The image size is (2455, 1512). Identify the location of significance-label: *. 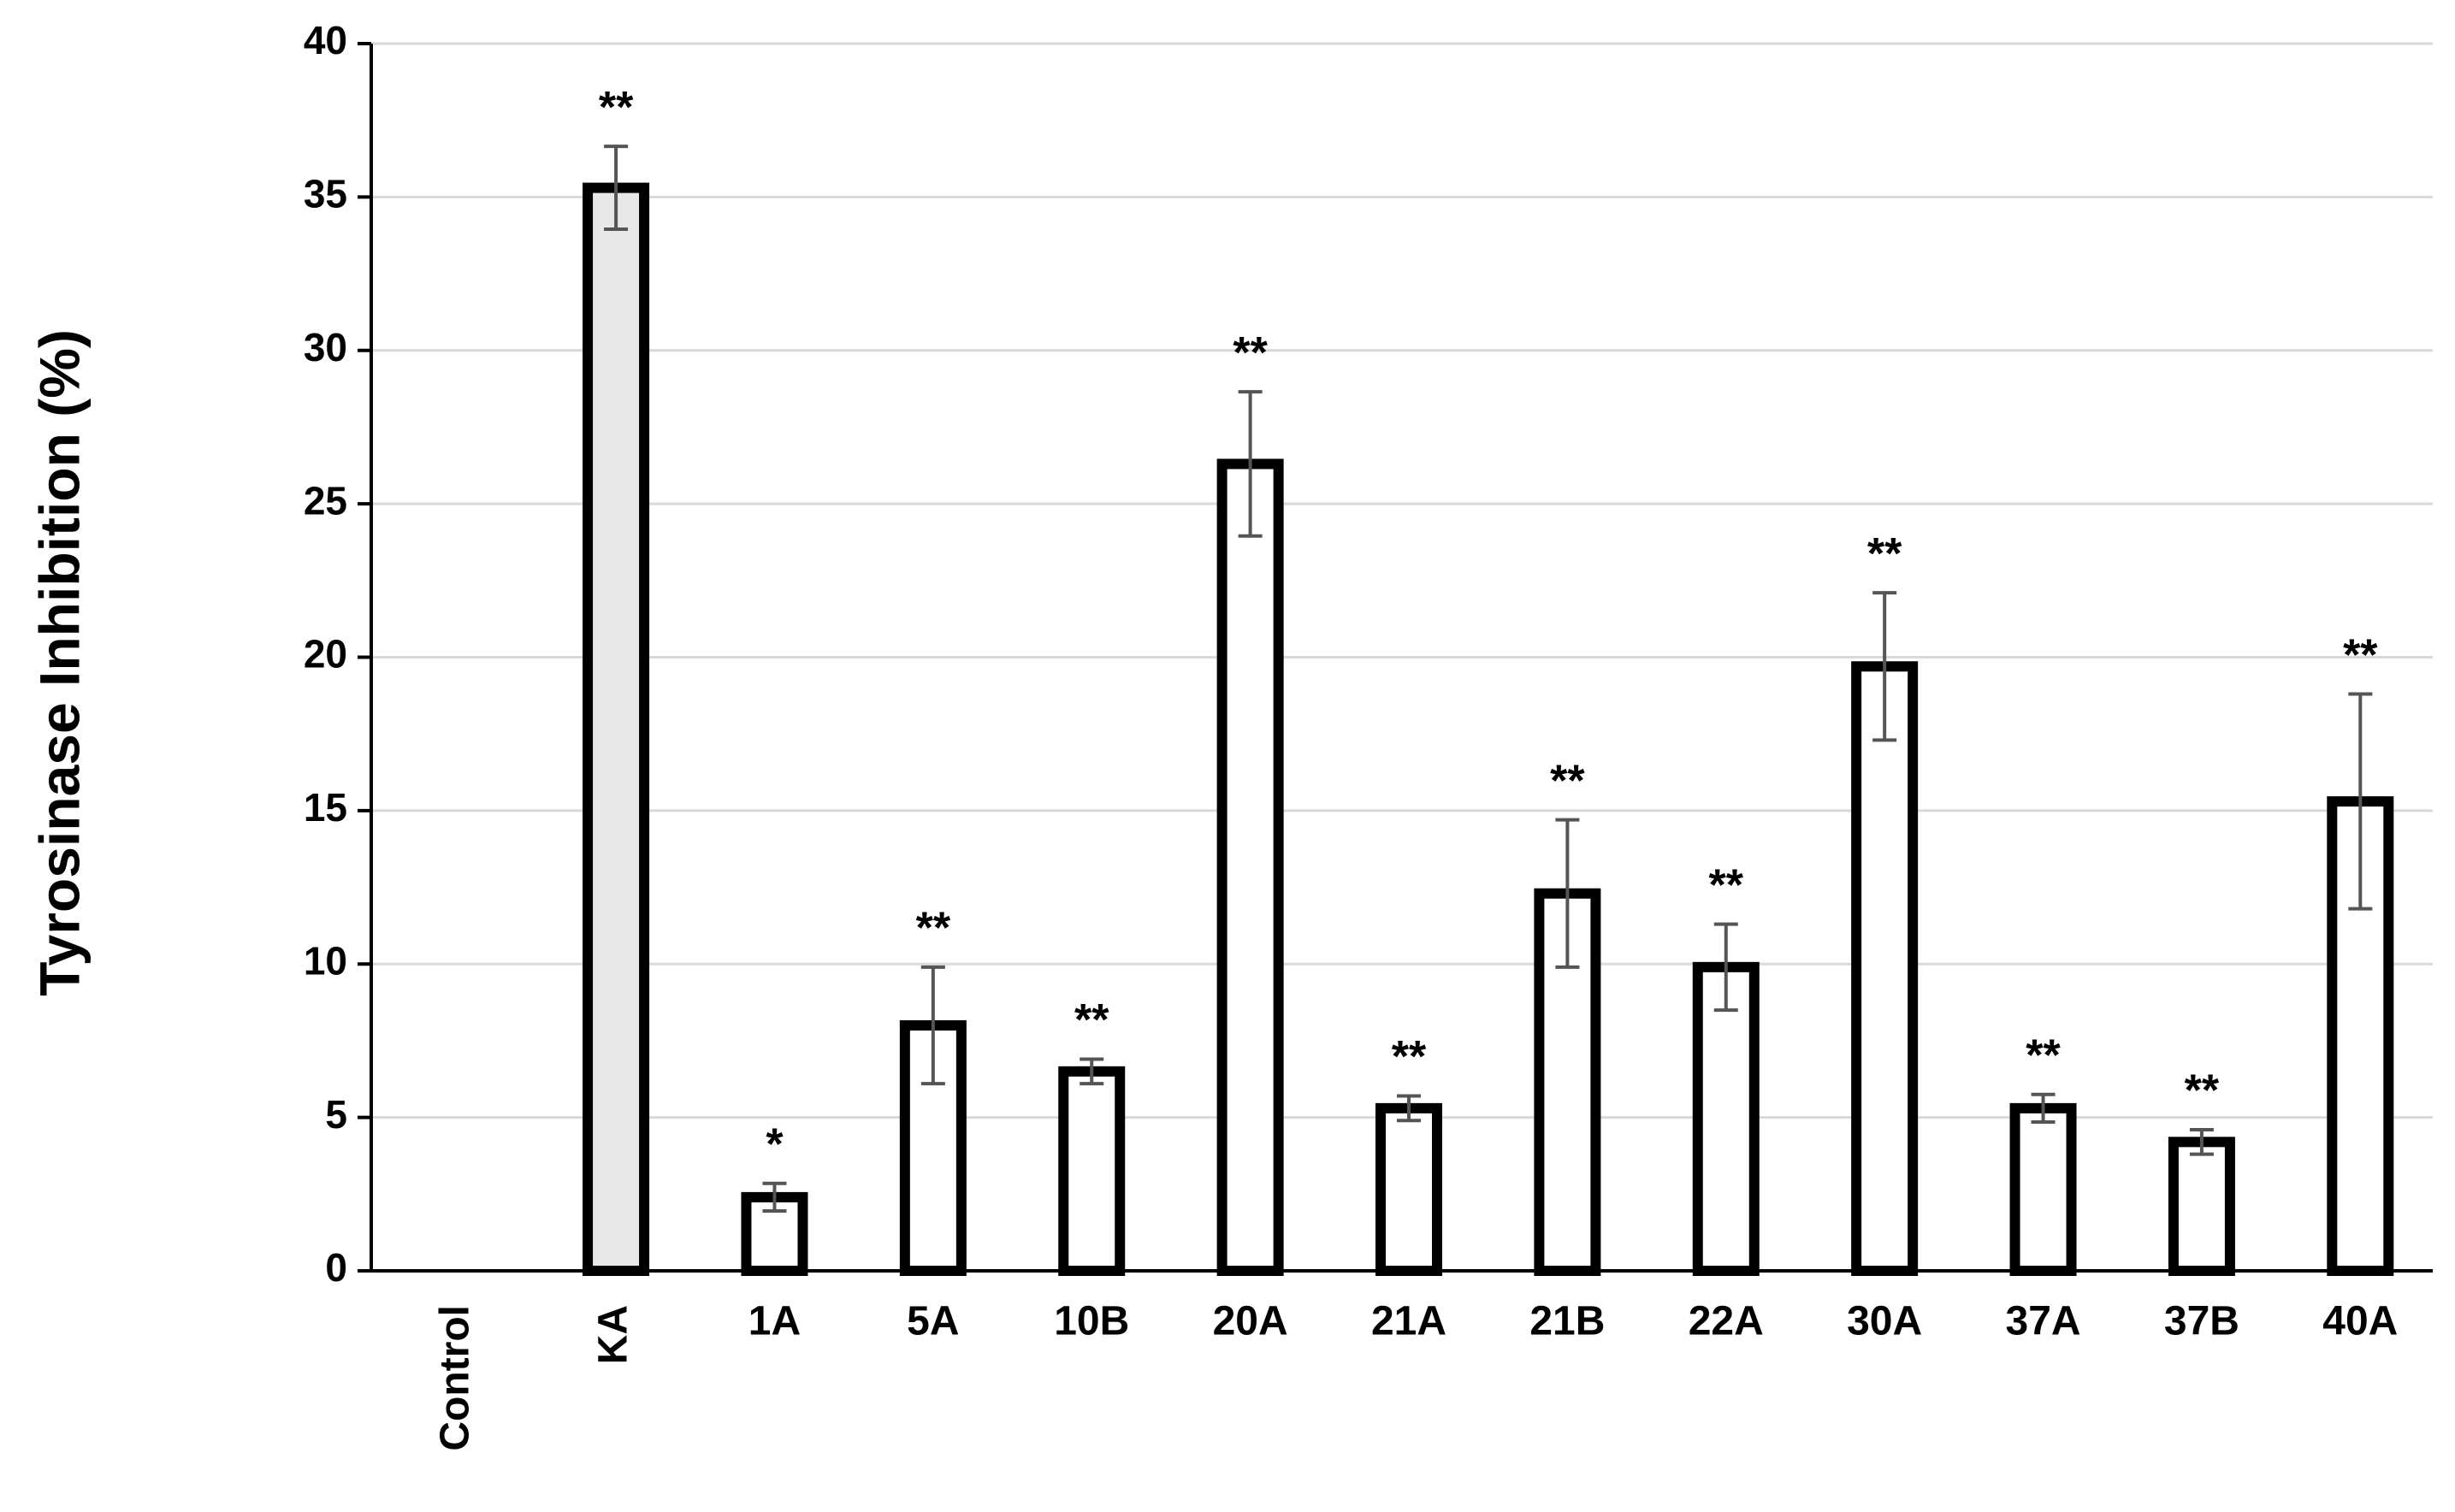
(775, 1144).